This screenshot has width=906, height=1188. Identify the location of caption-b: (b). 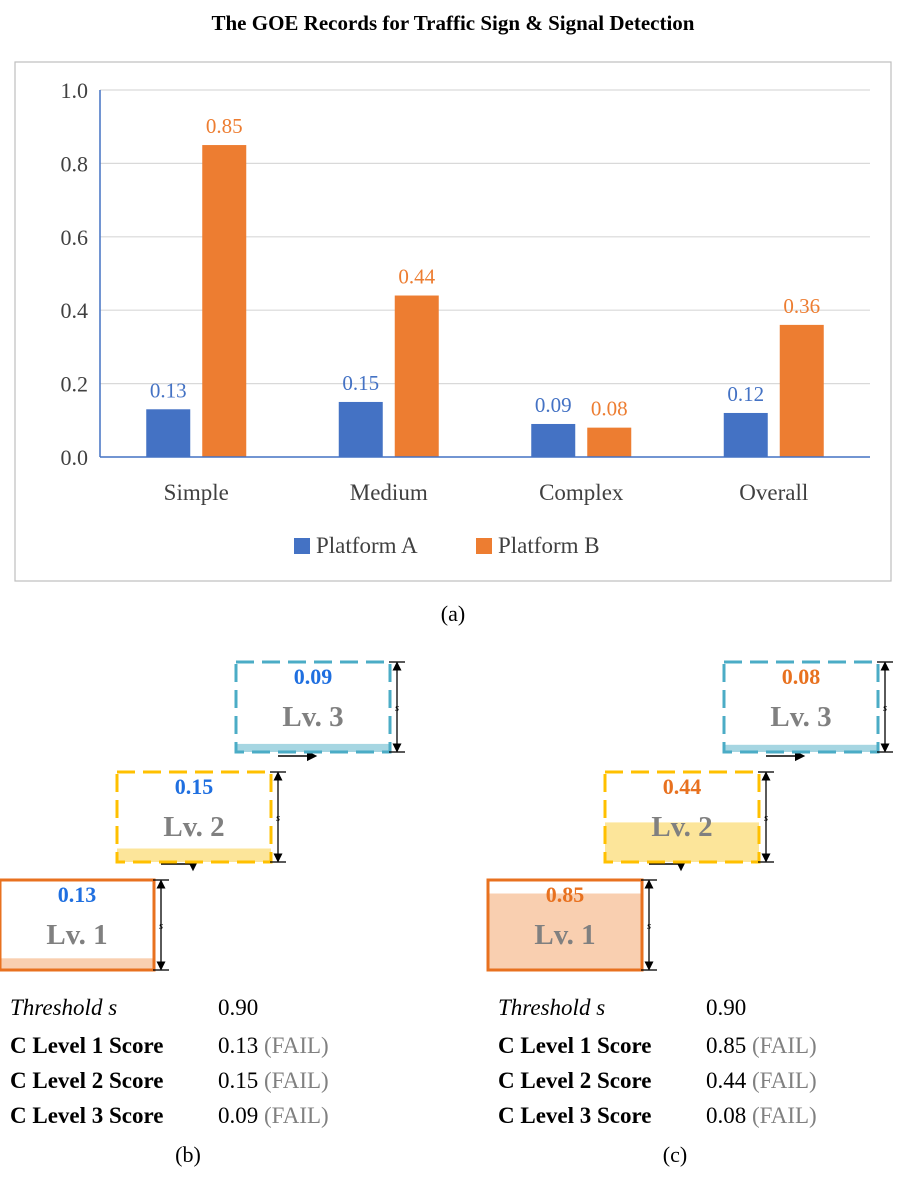
(188, 1154).